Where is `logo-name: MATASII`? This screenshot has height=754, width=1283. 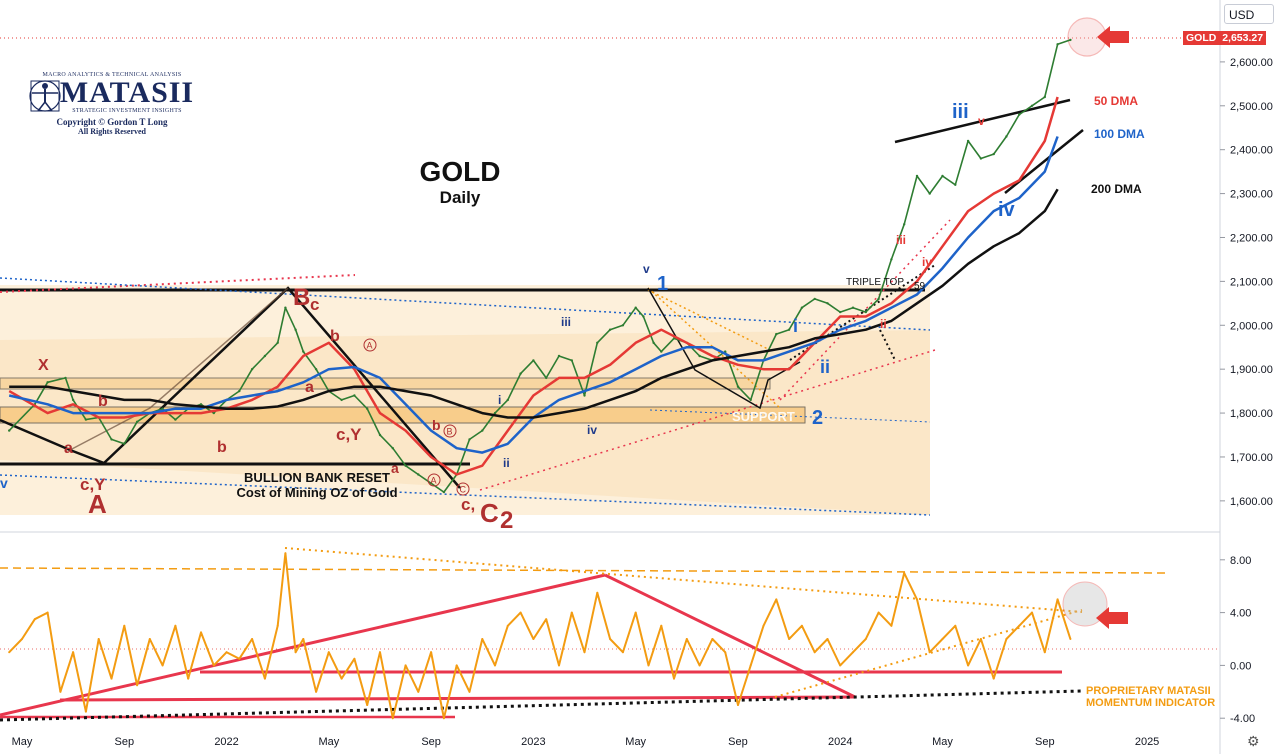
logo-name: MATASII is located at coordinates (127, 92).